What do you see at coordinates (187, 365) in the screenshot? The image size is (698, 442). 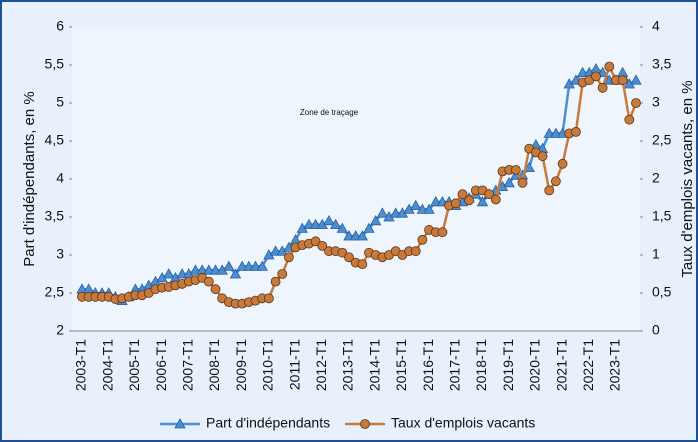 I see `x-tick-label: 2007-T1` at bounding box center [187, 365].